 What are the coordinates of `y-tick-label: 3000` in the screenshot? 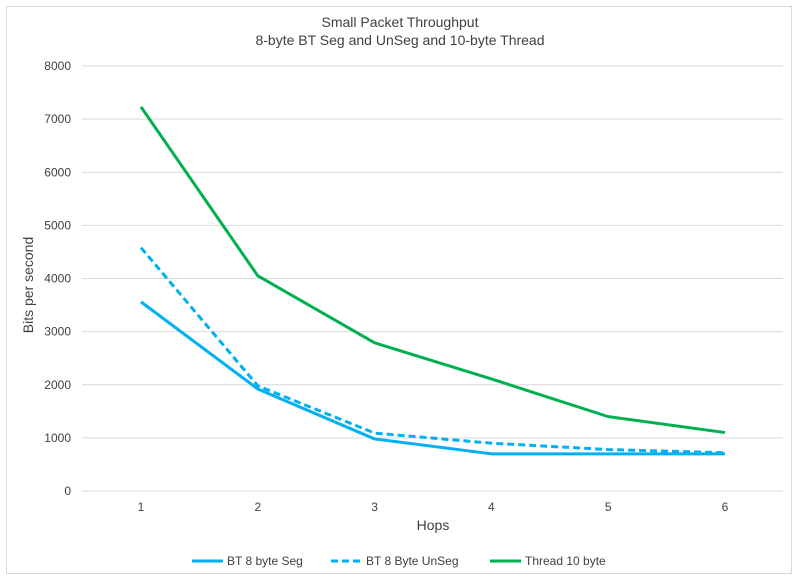 It's located at (57, 332).